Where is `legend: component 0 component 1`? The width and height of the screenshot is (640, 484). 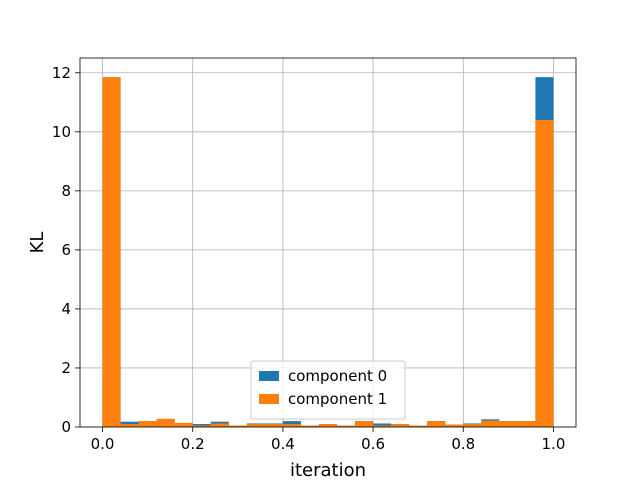
legend: component 0 component 1 is located at coordinates (328, 390).